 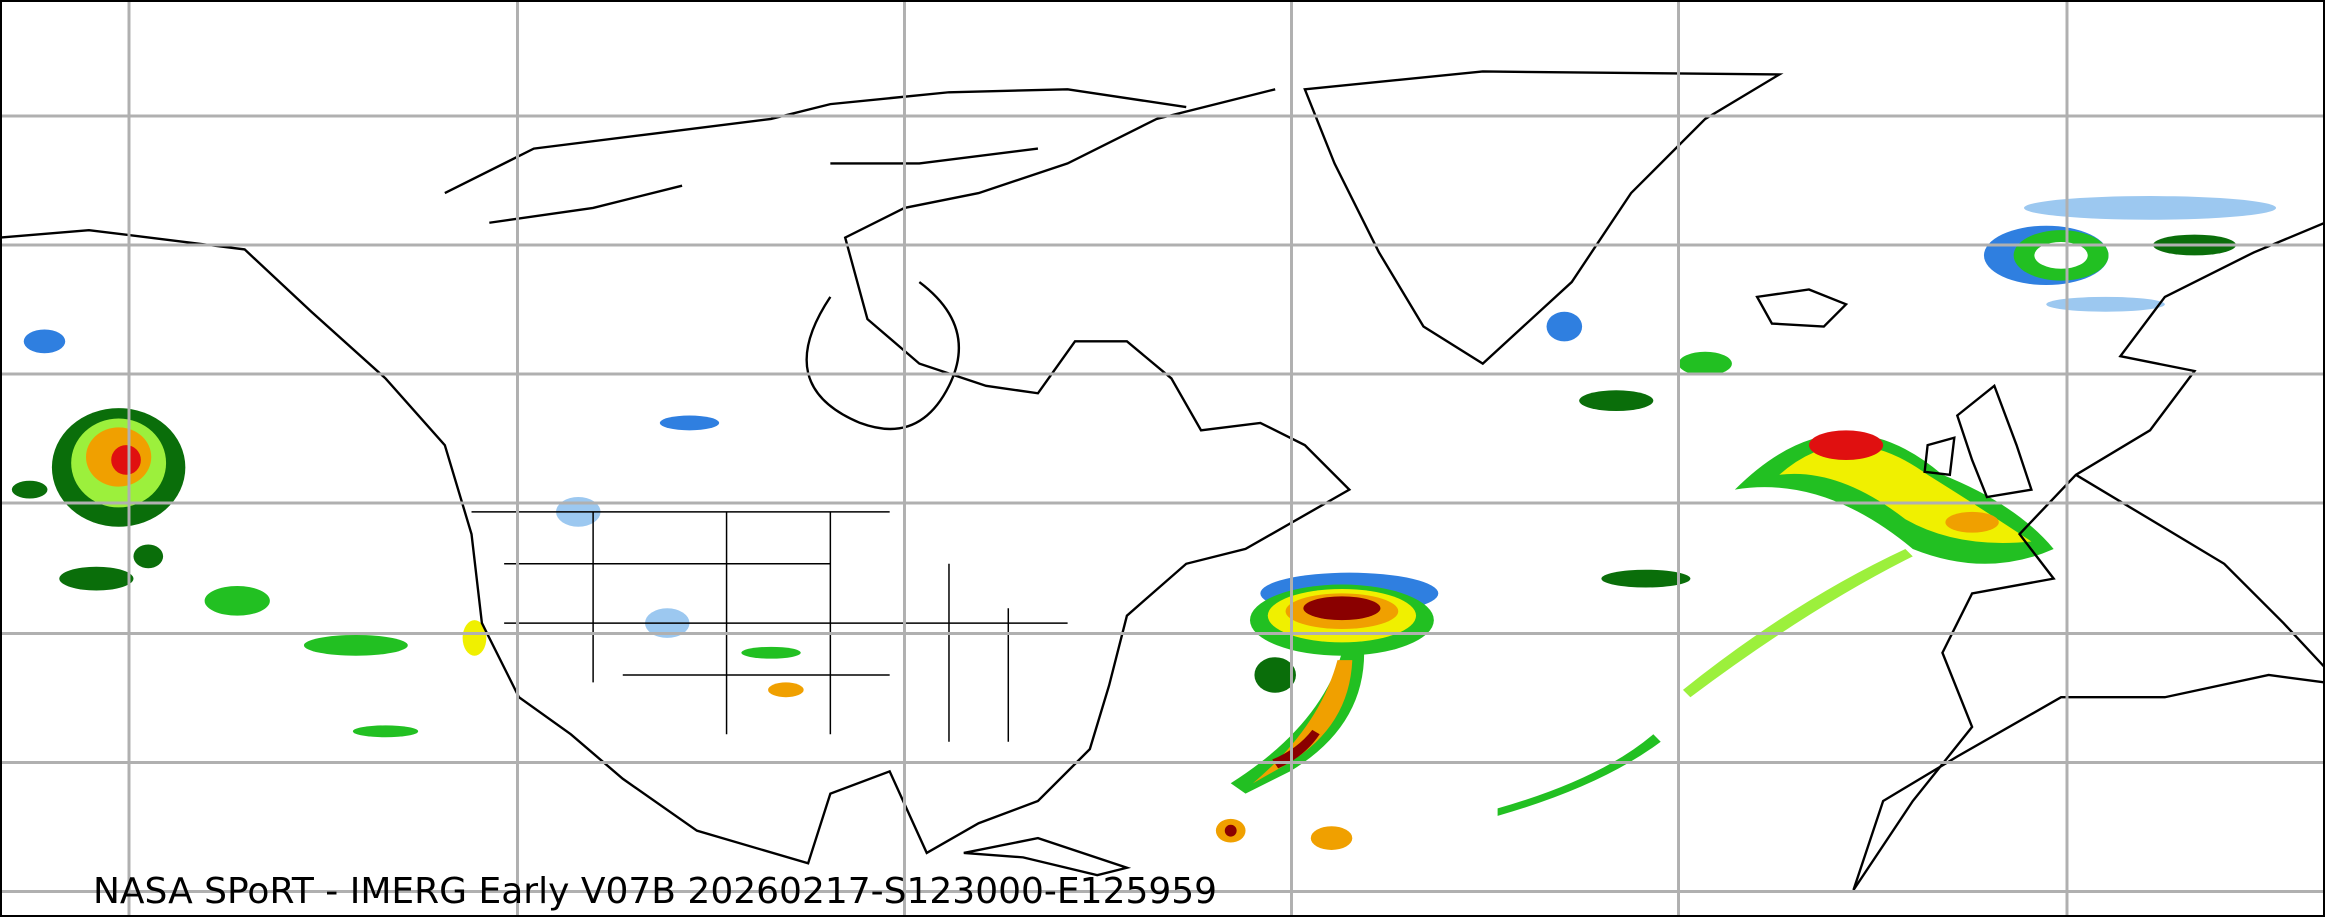 I want to click on precip-band-pacific, so click(x=215, y=533).